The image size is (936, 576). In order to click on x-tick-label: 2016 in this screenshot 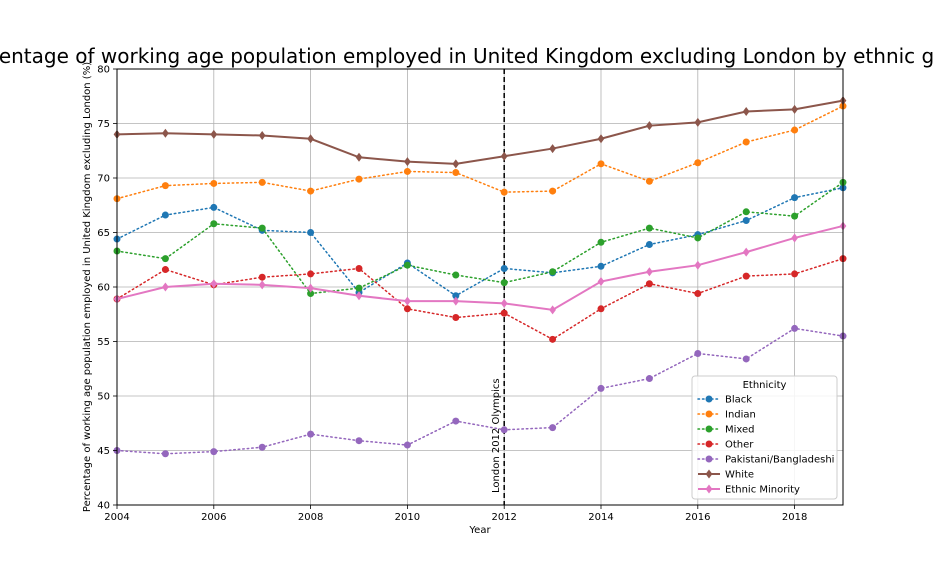, I will do `click(697, 517)`.